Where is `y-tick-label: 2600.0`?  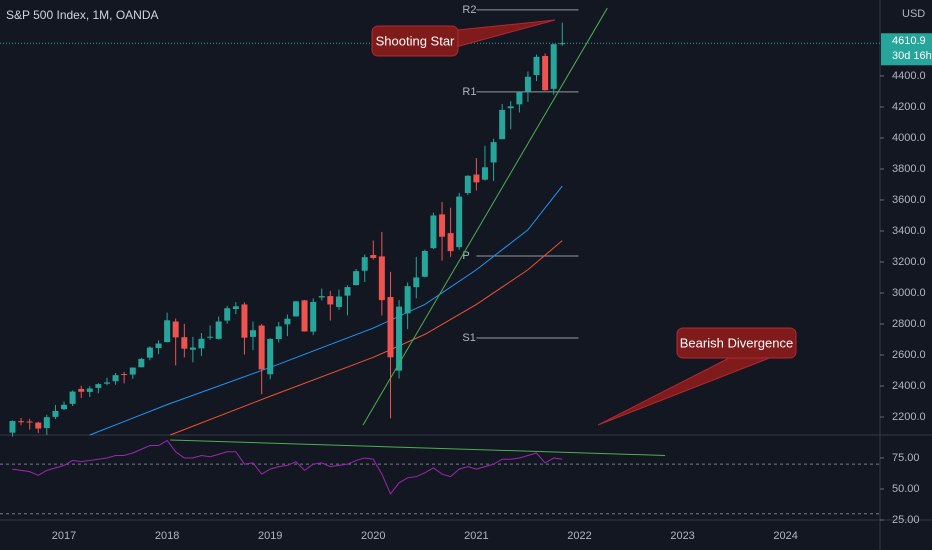 y-tick-label: 2600.0 is located at coordinates (909, 355).